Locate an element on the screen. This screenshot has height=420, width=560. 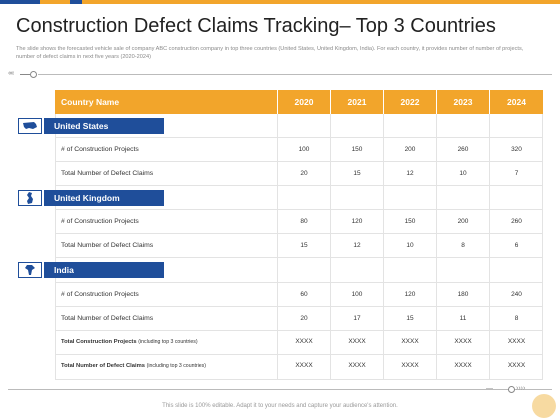
cell-value: 260 is located at coordinates (463, 149).